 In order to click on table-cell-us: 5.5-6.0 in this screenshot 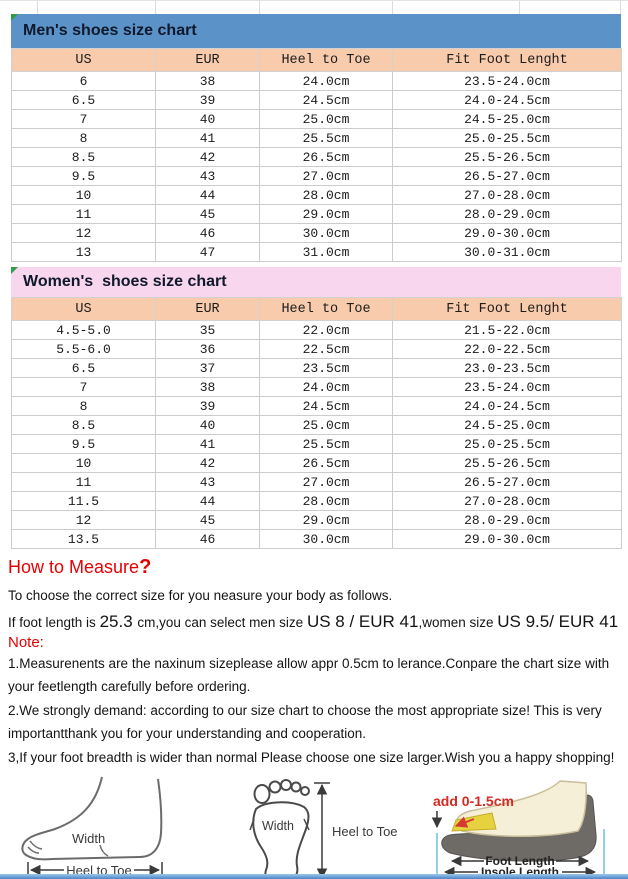, I will do `click(83, 349)`.